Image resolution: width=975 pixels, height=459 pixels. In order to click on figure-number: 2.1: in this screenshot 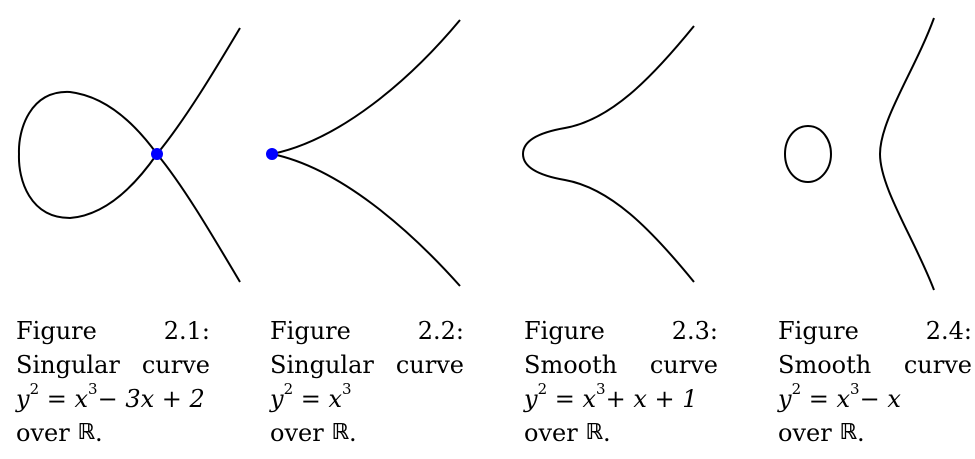, I will do `click(186, 331)`.